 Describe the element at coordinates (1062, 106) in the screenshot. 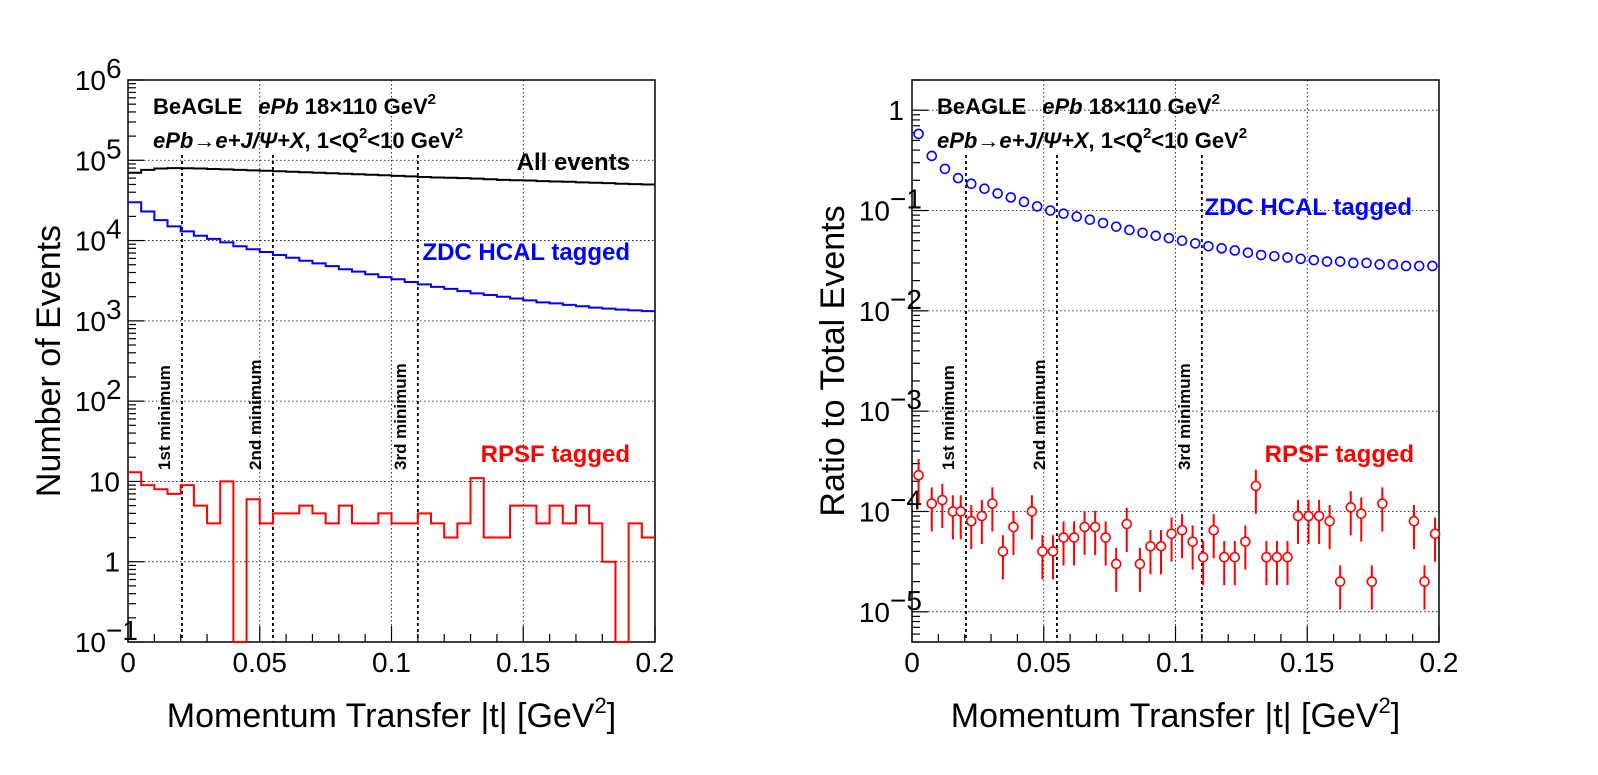

I see `annotation-beam: ePb` at that location.